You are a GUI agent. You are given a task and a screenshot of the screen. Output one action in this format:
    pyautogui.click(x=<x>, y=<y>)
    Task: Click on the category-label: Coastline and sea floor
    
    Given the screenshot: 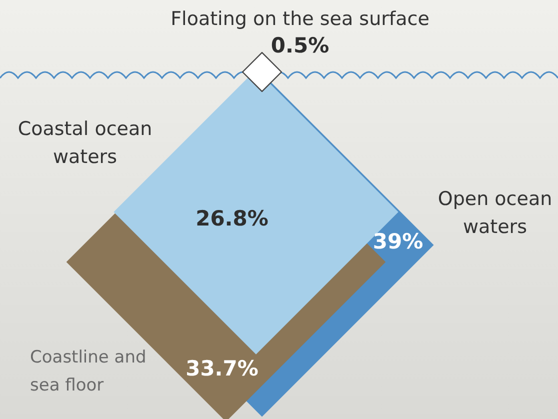 What is the action you would take?
    pyautogui.click(x=88, y=371)
    